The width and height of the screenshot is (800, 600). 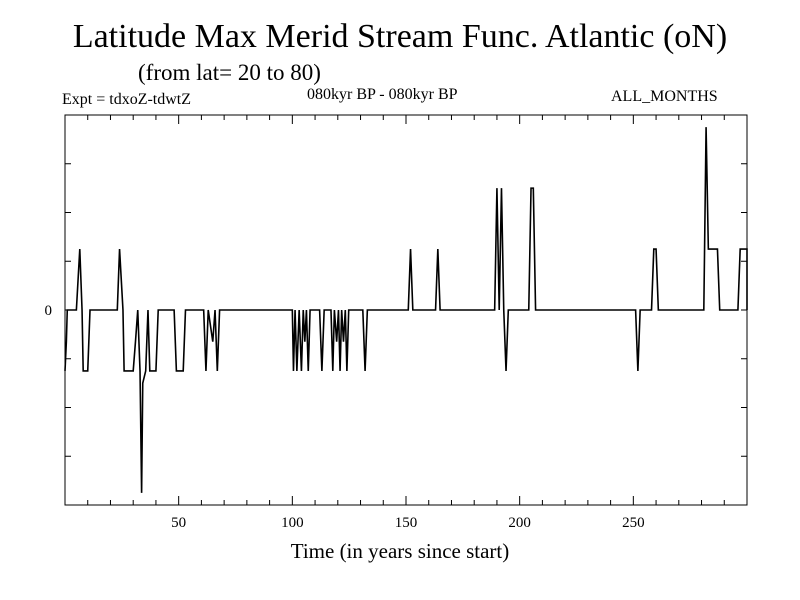 I want to click on experiment-label: Expt = tdxoZ-tdwtZ, so click(x=127, y=99).